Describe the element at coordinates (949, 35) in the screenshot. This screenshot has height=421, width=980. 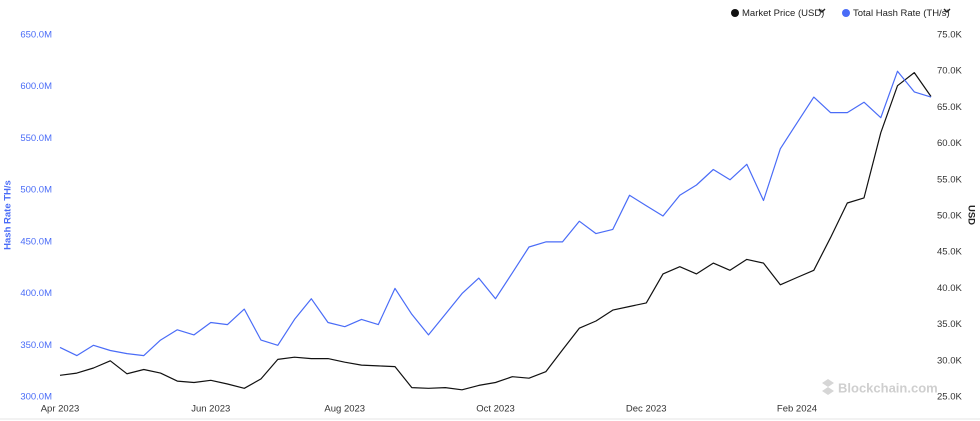
I see `y2-tick-label: 75.0K` at that location.